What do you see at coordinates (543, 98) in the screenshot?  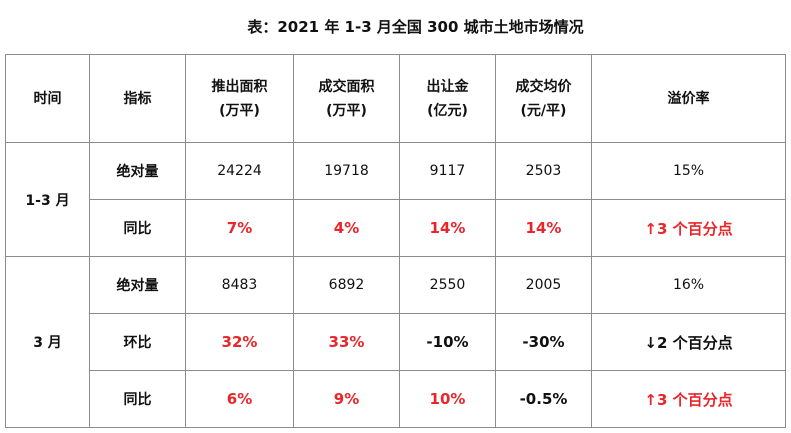 I see `header-avg-price: 成交均价 (元/平)` at bounding box center [543, 98].